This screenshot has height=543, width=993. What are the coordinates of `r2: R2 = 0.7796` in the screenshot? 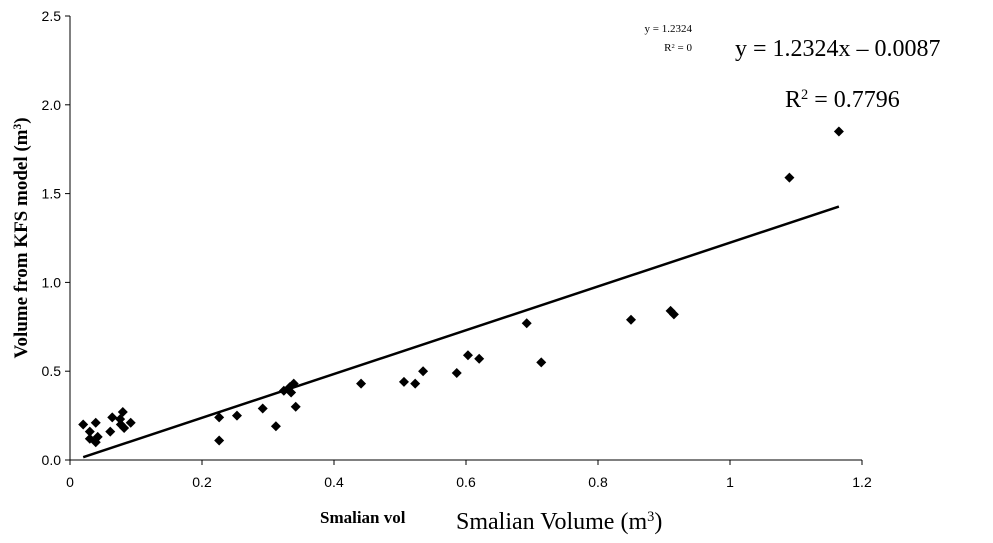 It's located at (842, 100).